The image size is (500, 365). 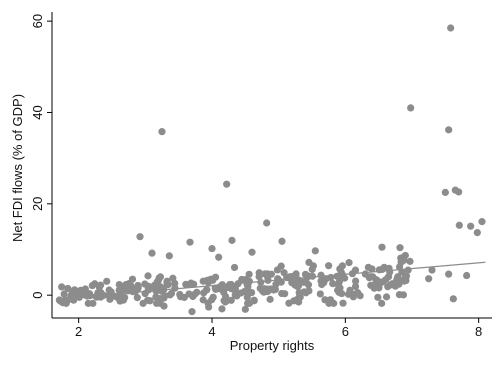 What do you see at coordinates (78, 331) in the screenshot?
I see `x-tick-label: 2` at bounding box center [78, 331].